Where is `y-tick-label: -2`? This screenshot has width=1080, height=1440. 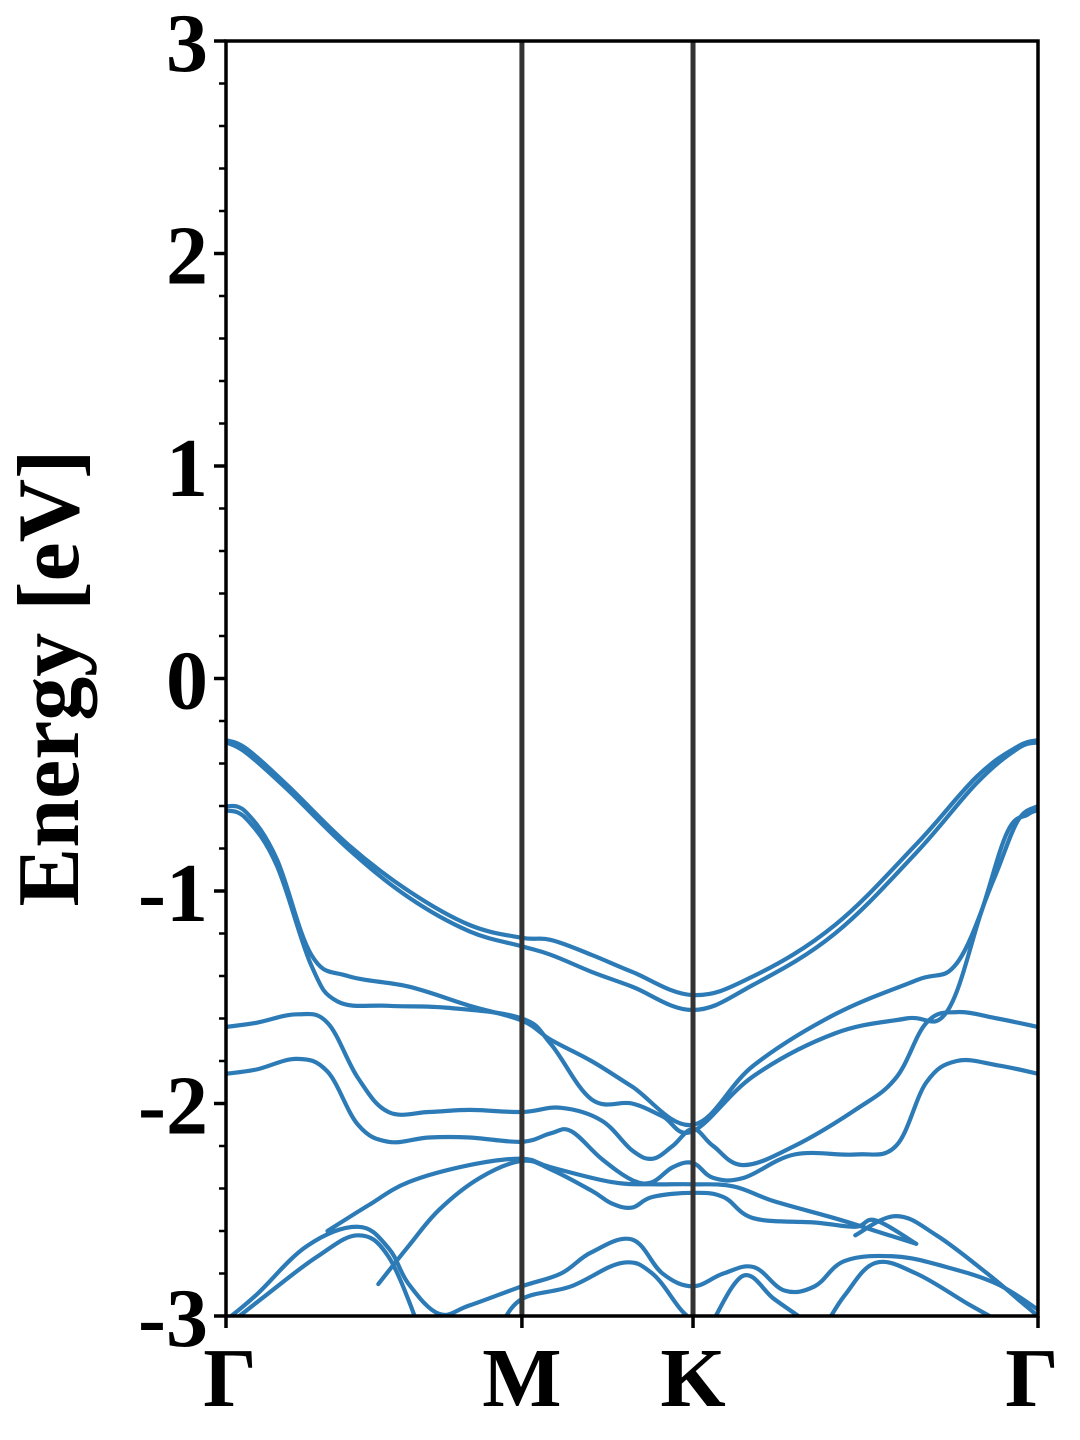 y-tick-label: -2 is located at coordinates (173, 1106).